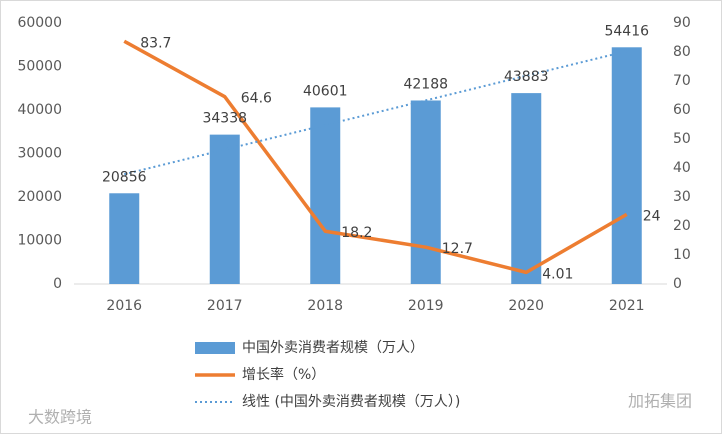 The height and width of the screenshot is (434, 722). Describe the element at coordinates (325, 306) in the screenshot. I see `x-tick-label: 2018` at that location.